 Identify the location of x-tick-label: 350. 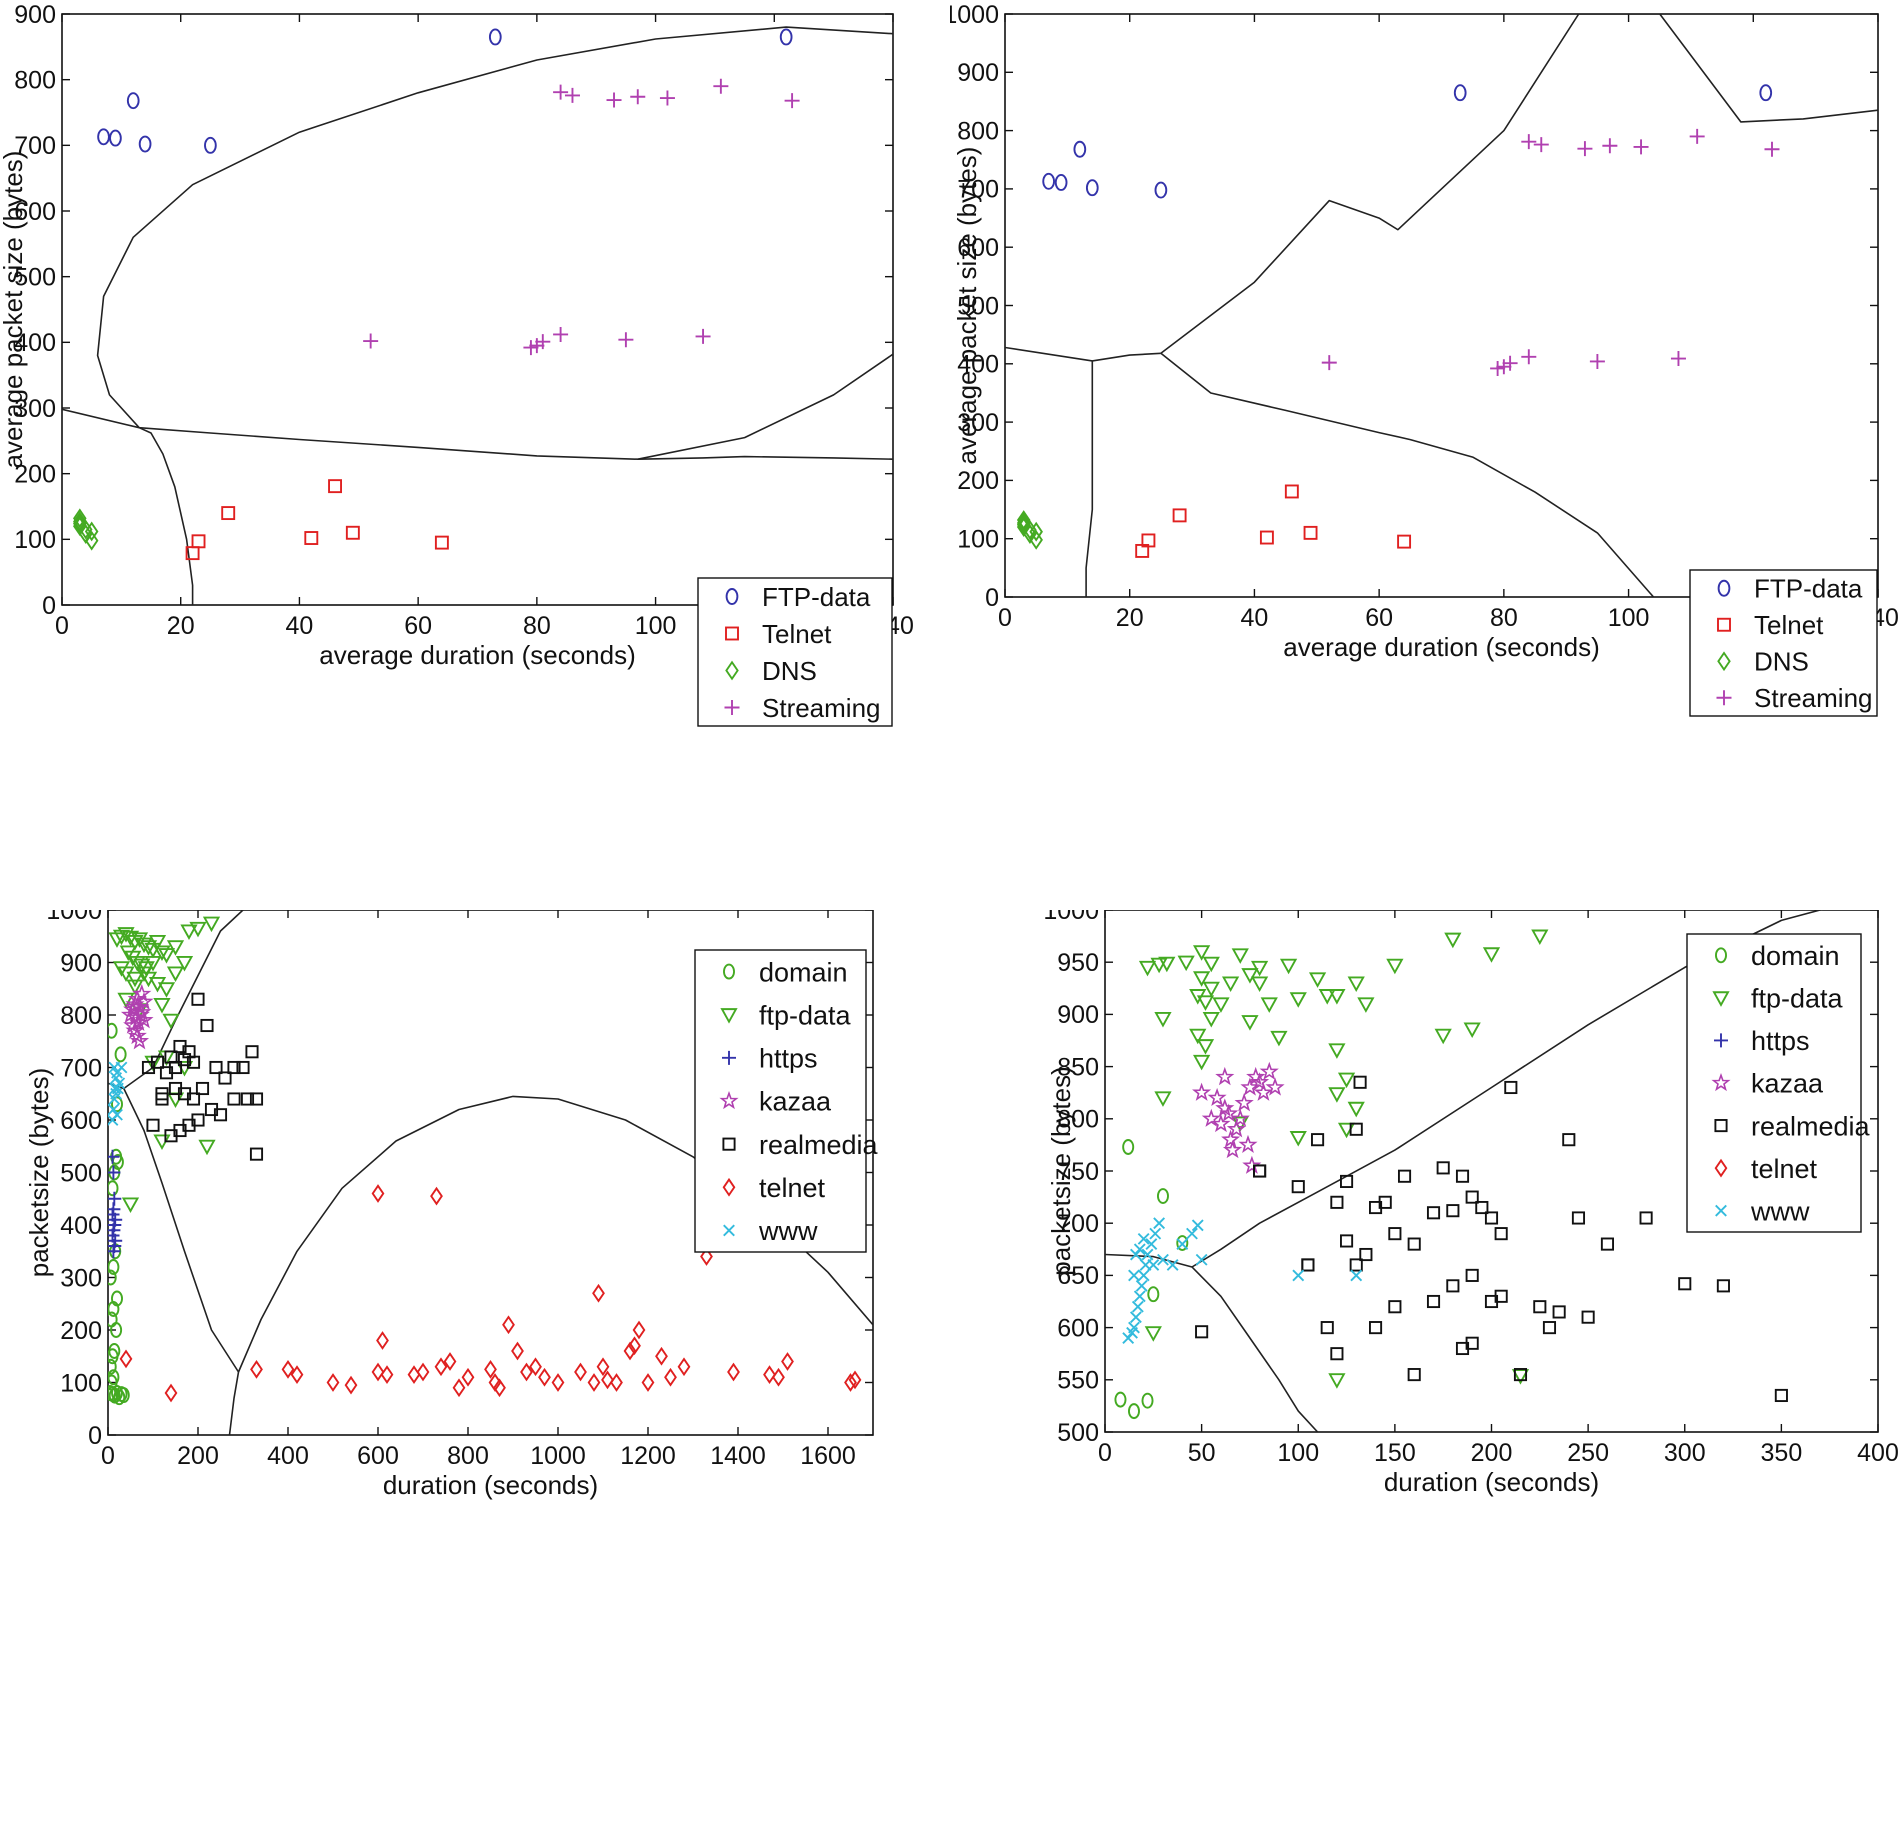
(1782, 1453).